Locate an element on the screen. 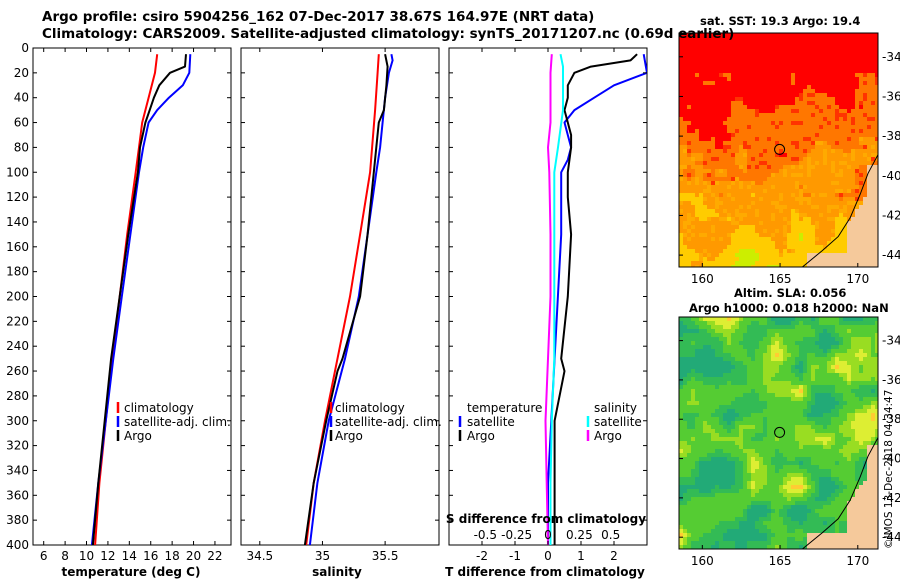 Image resolution: width=900 pixels, height=580 pixels. x-tick-label-salinity: -0.25 is located at coordinates (516, 535).